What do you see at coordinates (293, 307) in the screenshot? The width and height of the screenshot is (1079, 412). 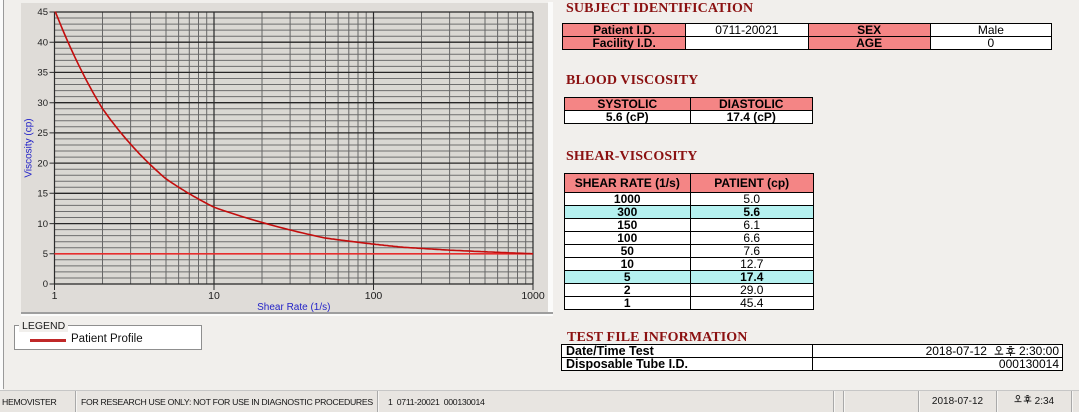 I see `svg-text: Shear Rate (1/s)` at bounding box center [293, 307].